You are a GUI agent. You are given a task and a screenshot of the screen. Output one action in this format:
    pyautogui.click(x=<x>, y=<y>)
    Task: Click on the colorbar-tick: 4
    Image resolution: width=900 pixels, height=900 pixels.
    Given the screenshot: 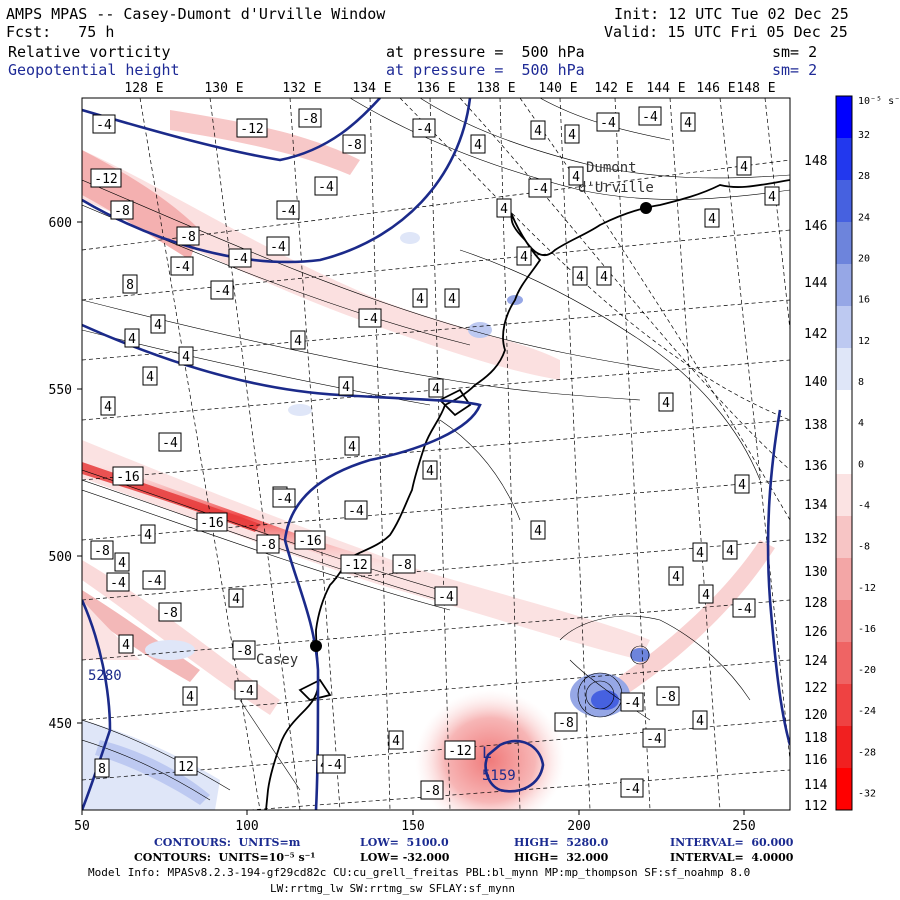 What is the action you would take?
    pyautogui.click(x=861, y=423)
    